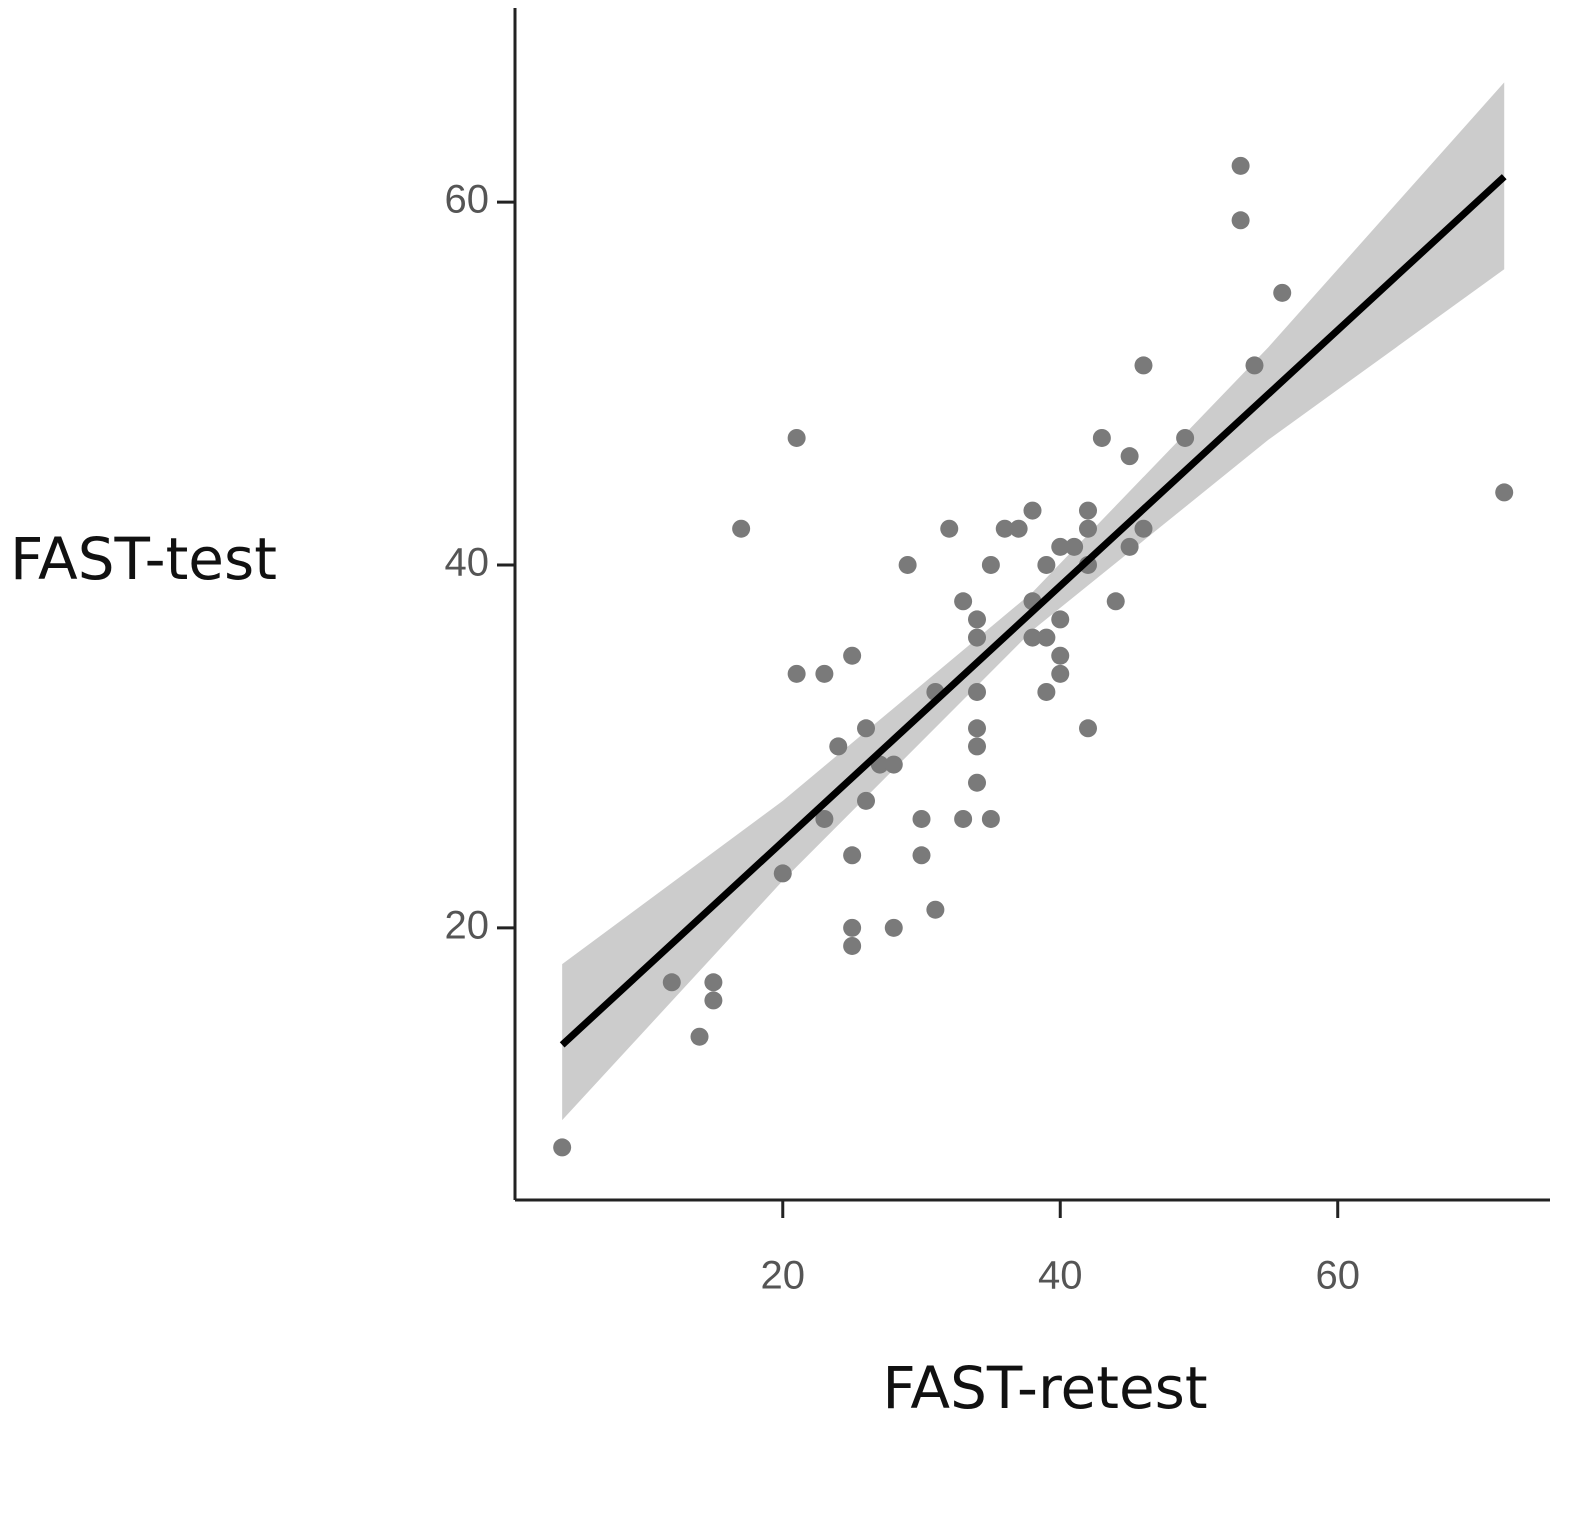 This screenshot has width=1583, height=1531. What do you see at coordinates (467, 925) in the screenshot?
I see `y-tick-label: 20` at bounding box center [467, 925].